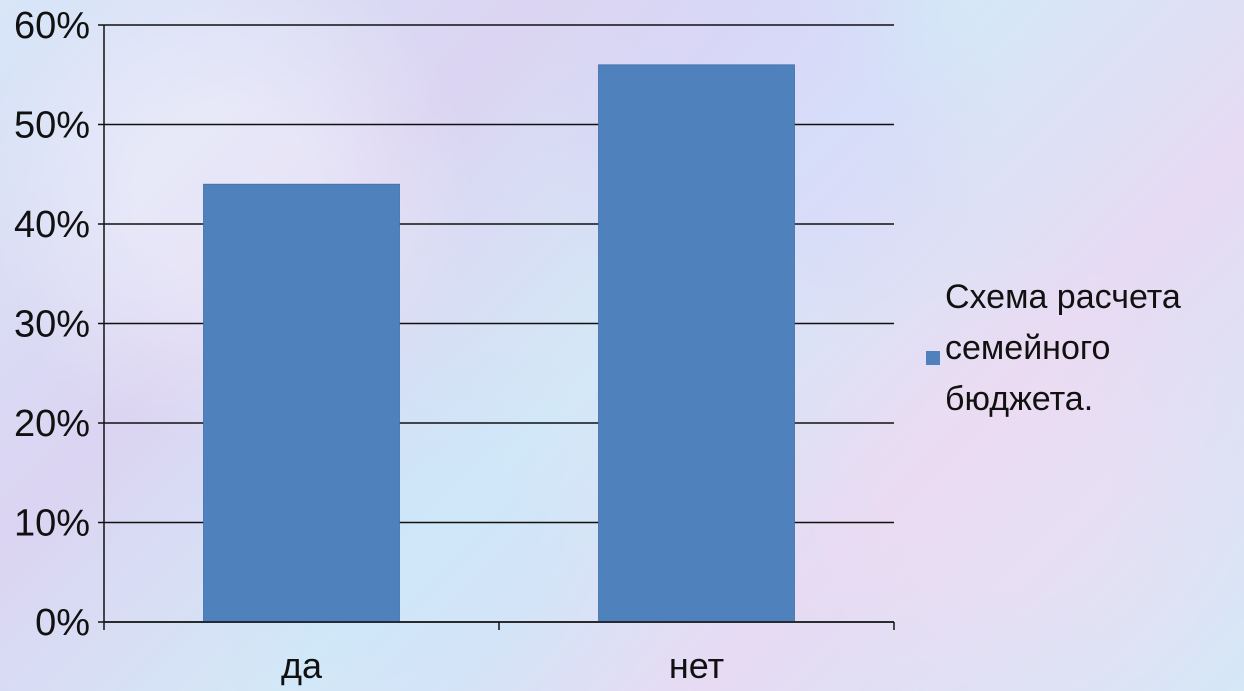 This screenshot has height=691, width=1244. Describe the element at coordinates (696, 665) in the screenshot. I see `x-axis-category-label: нет` at that location.